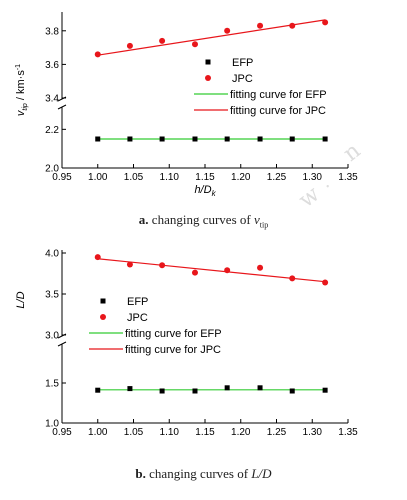  I want to click on chart-a-legend-label-fit-jpc: fitting curve for JPC, so click(278, 111).